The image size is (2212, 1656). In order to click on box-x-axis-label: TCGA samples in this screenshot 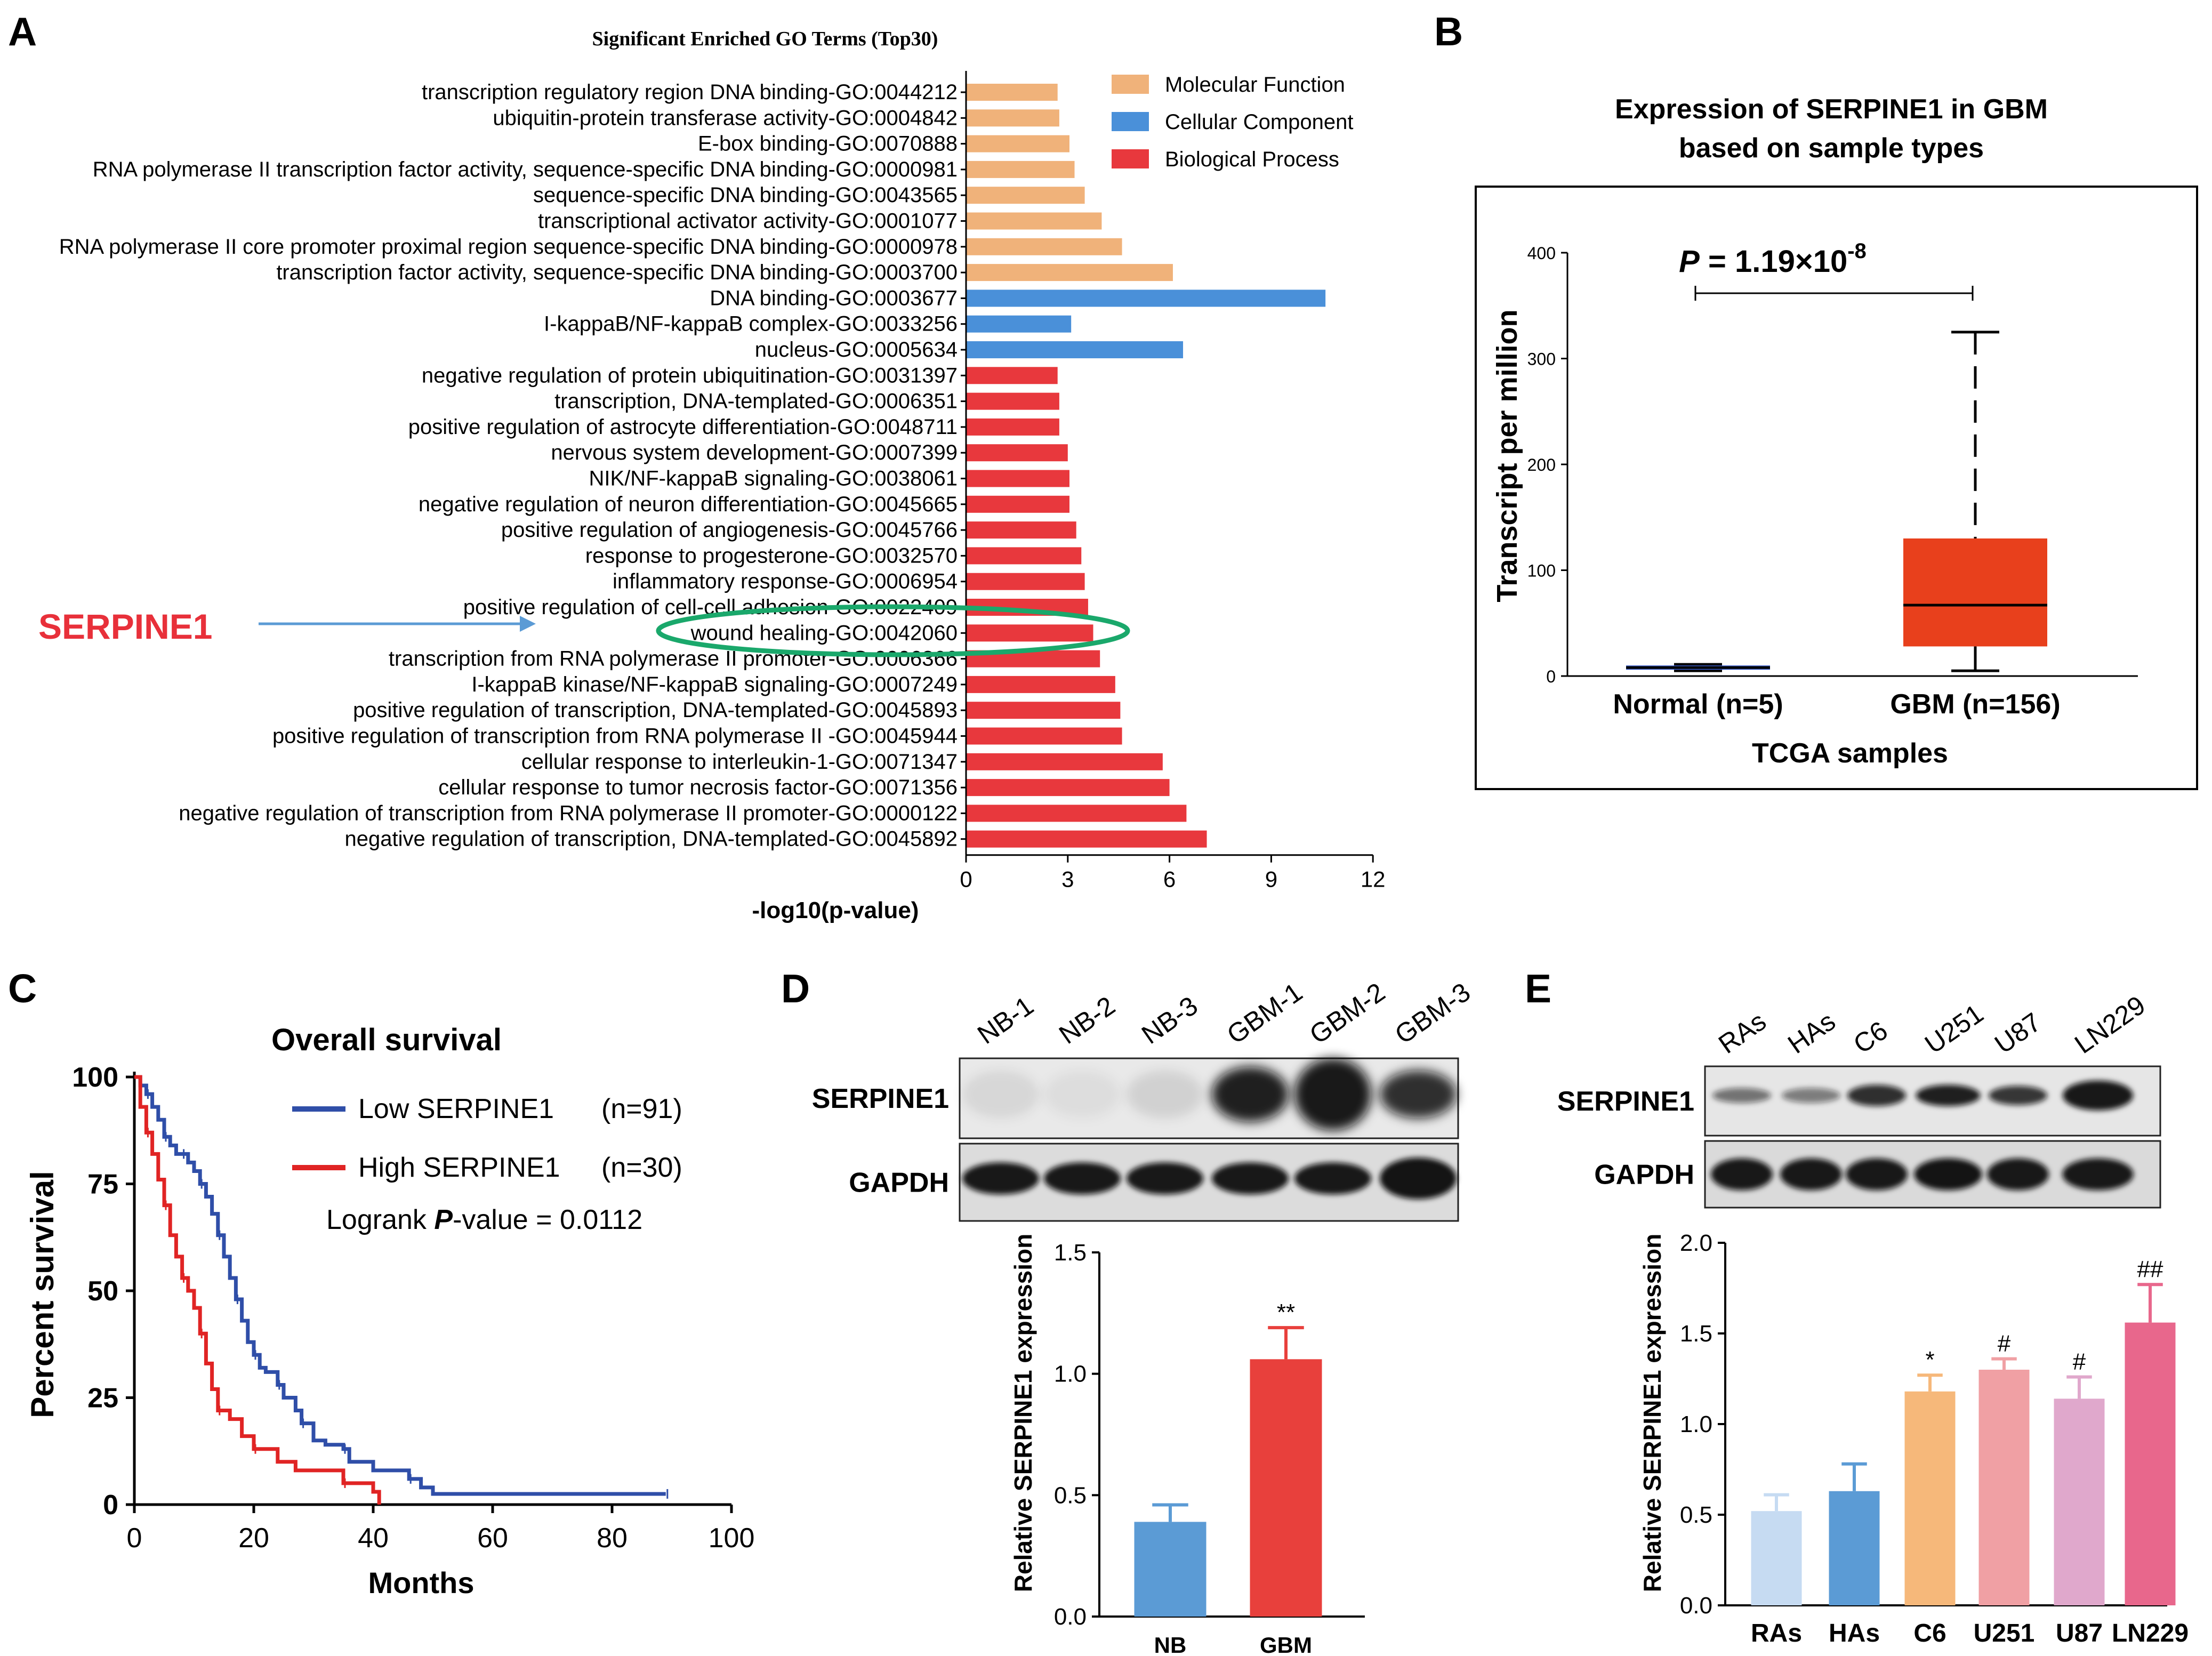, I will do `click(1850, 753)`.